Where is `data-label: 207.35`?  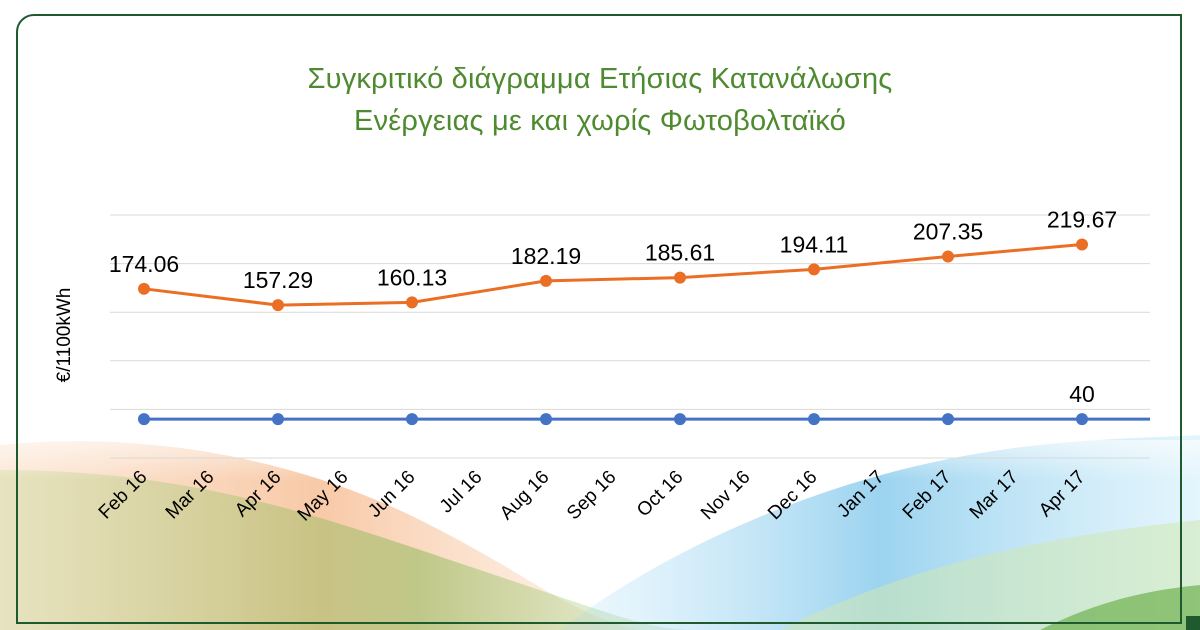
data-label: 207.35 is located at coordinates (948, 231).